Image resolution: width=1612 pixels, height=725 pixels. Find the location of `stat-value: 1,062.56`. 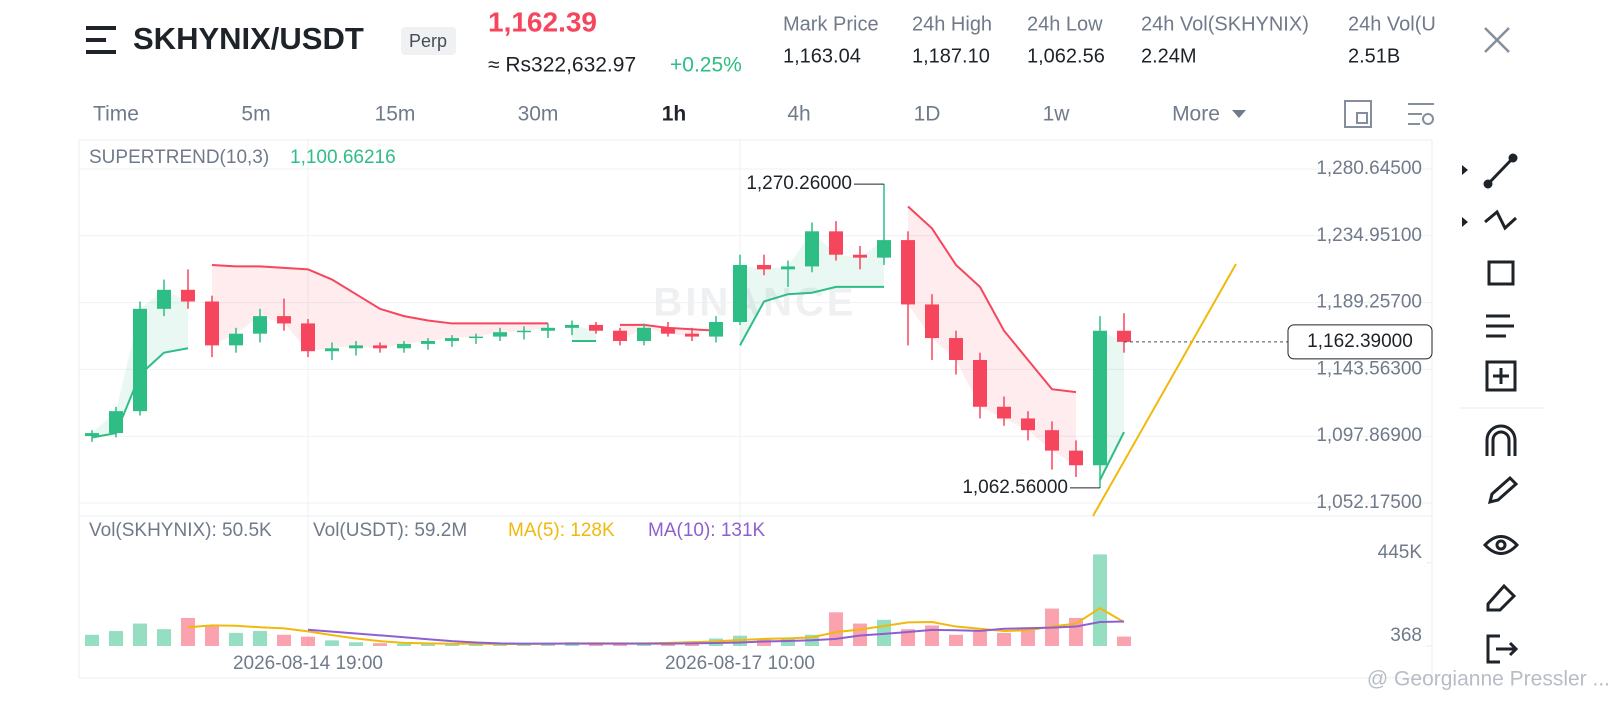

stat-value: 1,062.56 is located at coordinates (1066, 56).